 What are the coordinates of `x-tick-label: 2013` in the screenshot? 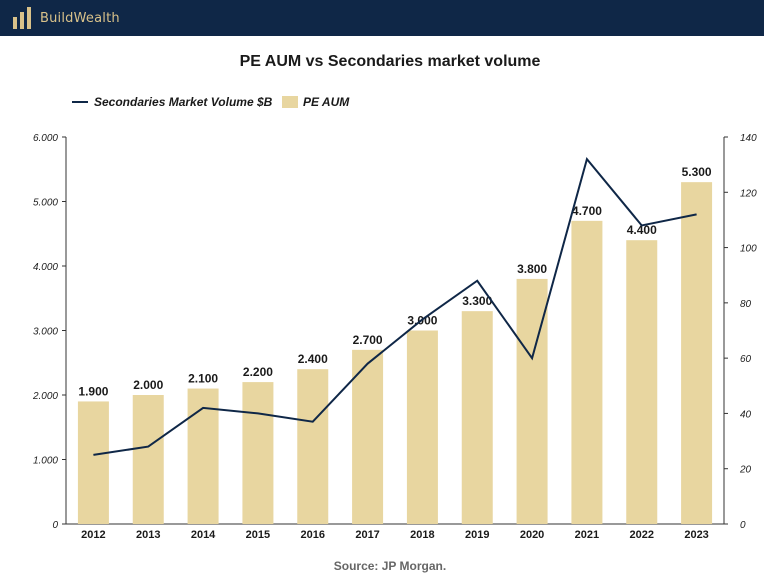 It's located at (148, 535).